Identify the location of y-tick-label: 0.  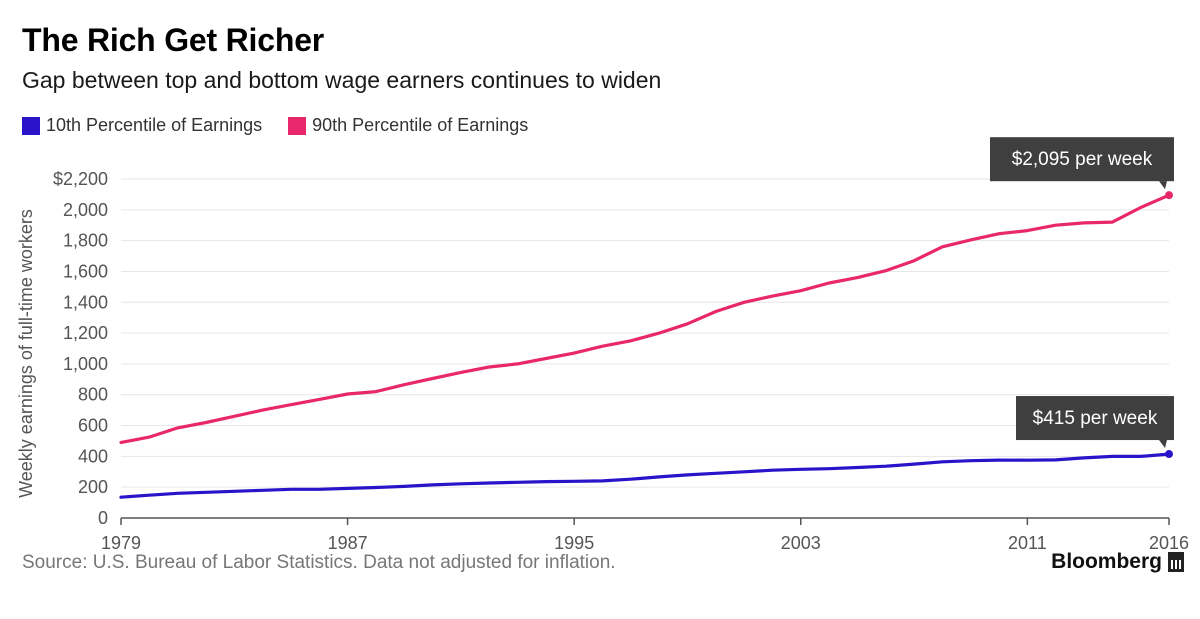
(103, 518).